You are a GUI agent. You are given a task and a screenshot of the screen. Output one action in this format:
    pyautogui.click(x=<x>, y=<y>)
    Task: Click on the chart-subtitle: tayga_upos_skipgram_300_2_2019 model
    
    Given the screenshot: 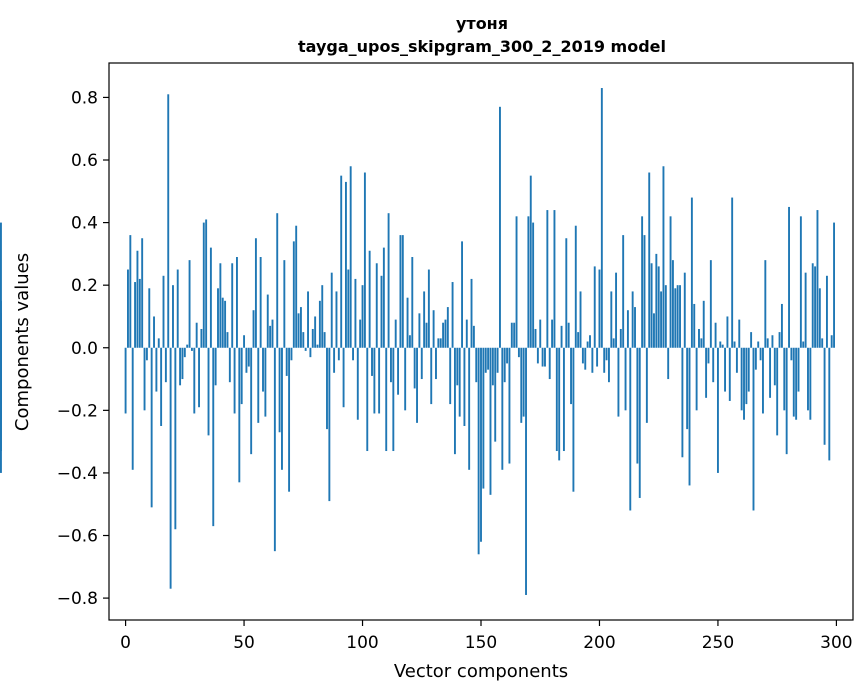 What is the action you would take?
    pyautogui.click(x=482, y=46)
    